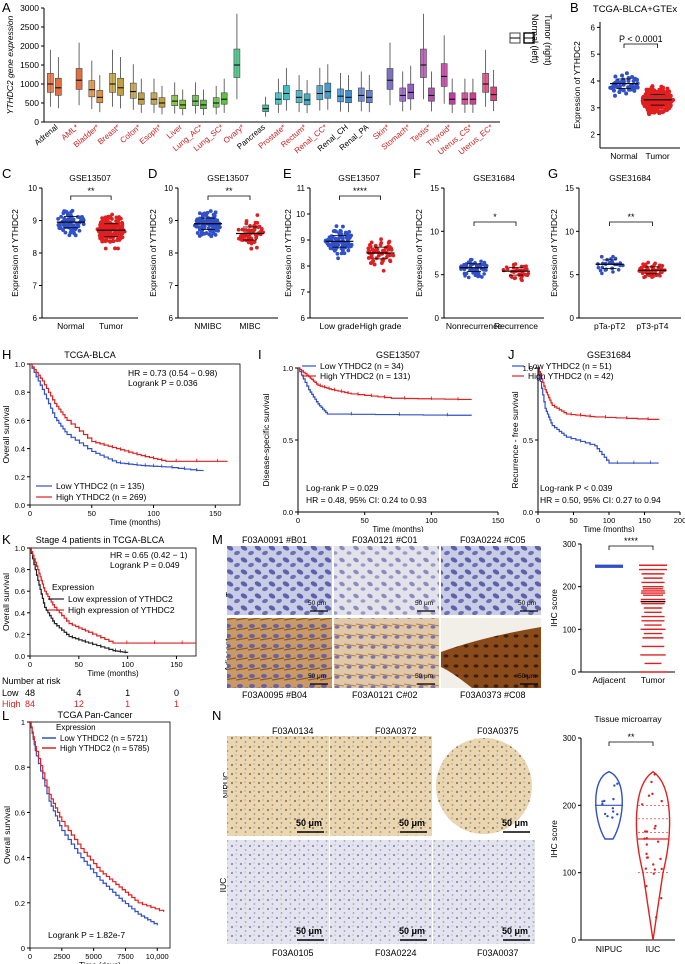 The width and height of the screenshot is (685, 964). Describe the element at coordinates (609, 520) in the screenshot. I see `km-xtick-label: 100` at that location.